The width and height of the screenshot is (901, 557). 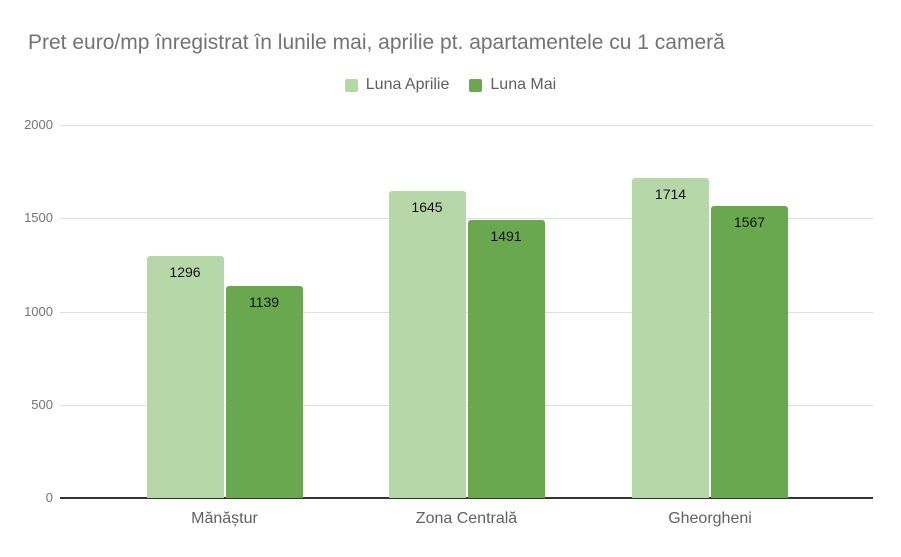 What do you see at coordinates (264, 391) in the screenshot?
I see `bar: 1139` at bounding box center [264, 391].